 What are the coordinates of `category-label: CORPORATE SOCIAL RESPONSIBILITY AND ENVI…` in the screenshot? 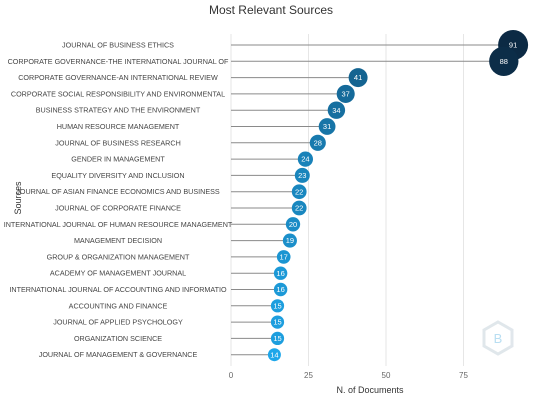 It's located at (118, 93).